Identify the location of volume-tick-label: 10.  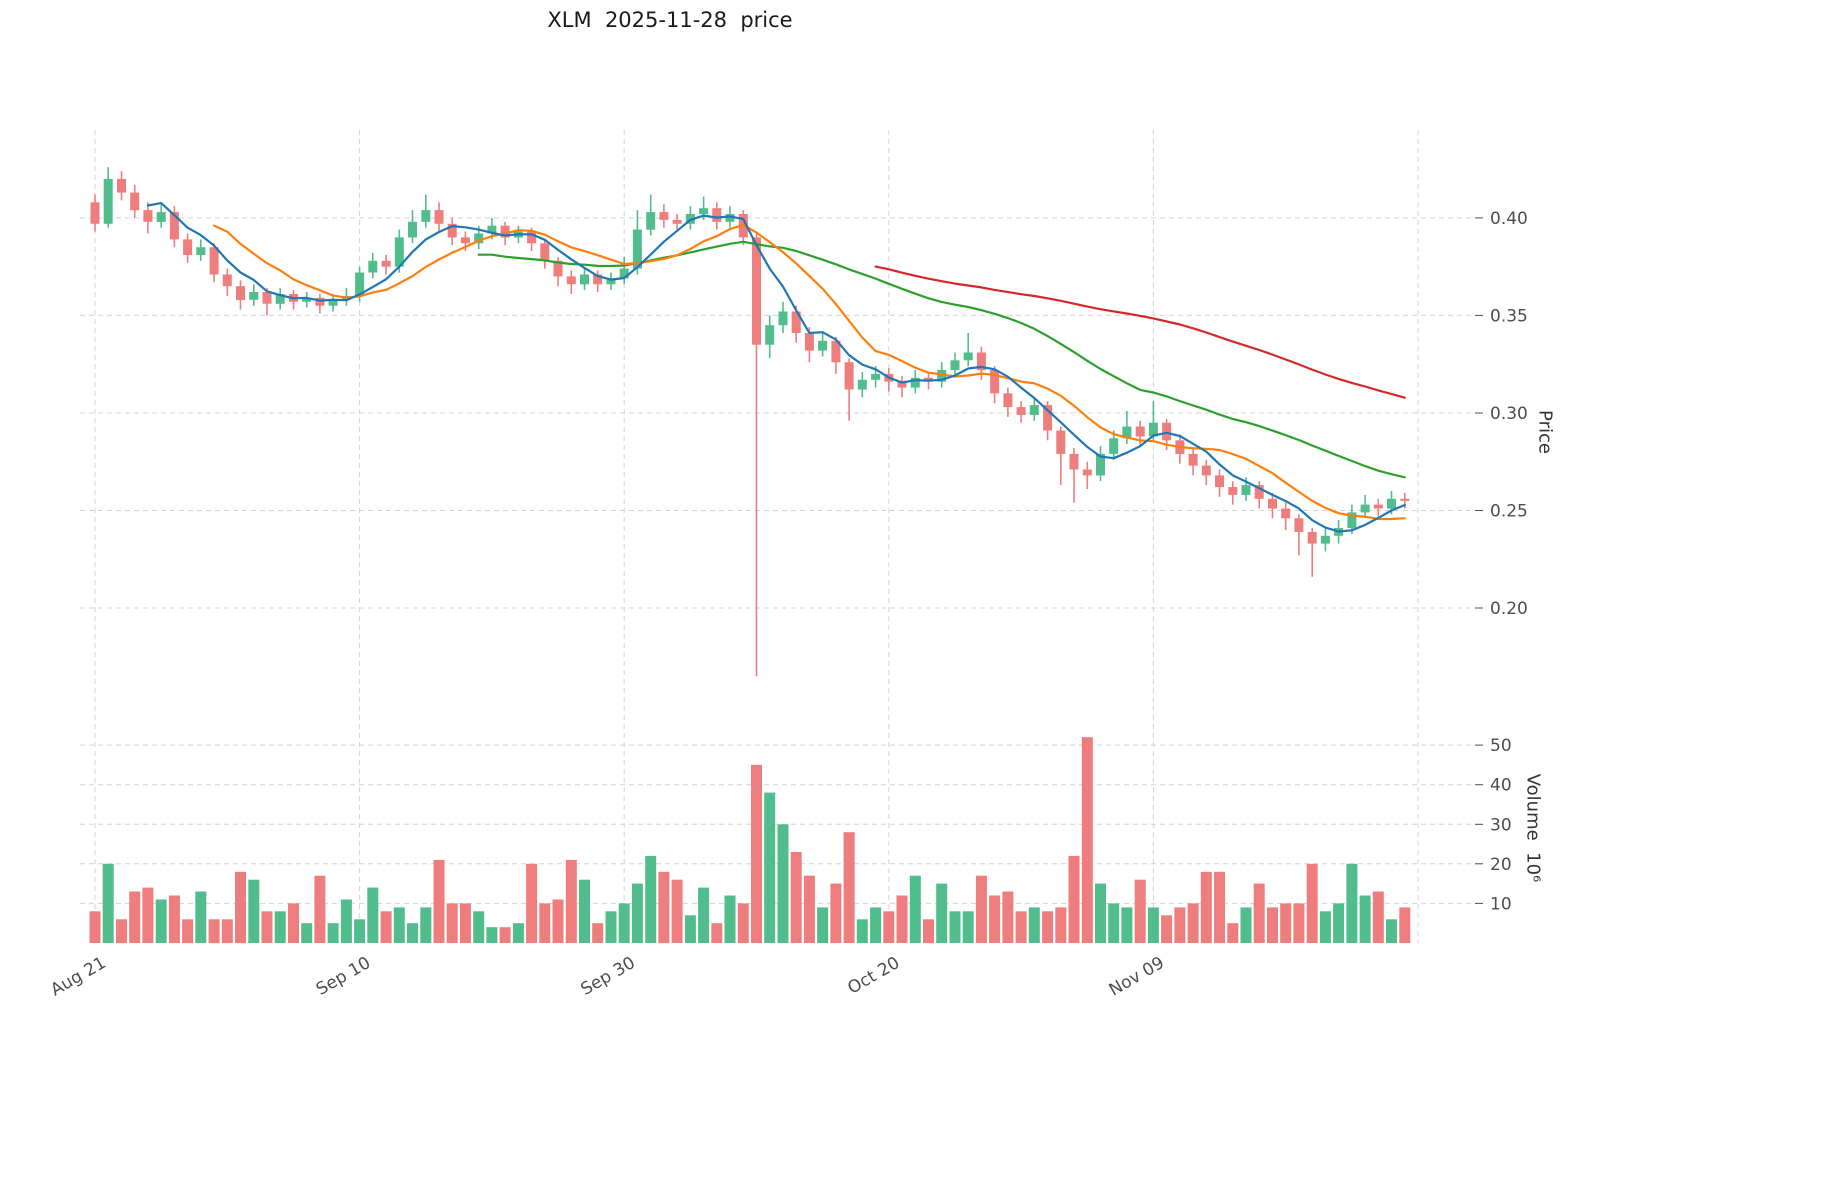
(1501, 904).